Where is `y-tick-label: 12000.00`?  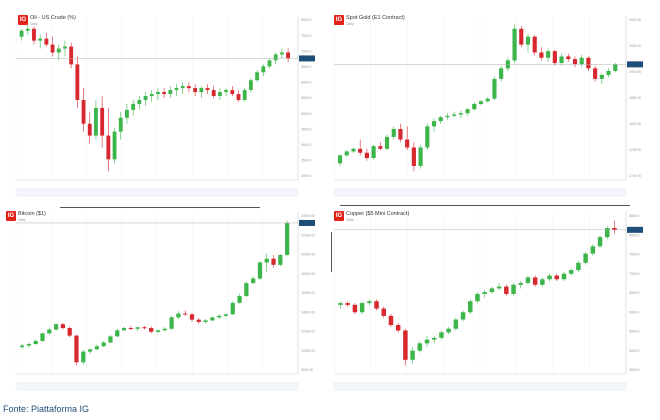 y-tick-label: 12000.00 is located at coordinates (308, 332).